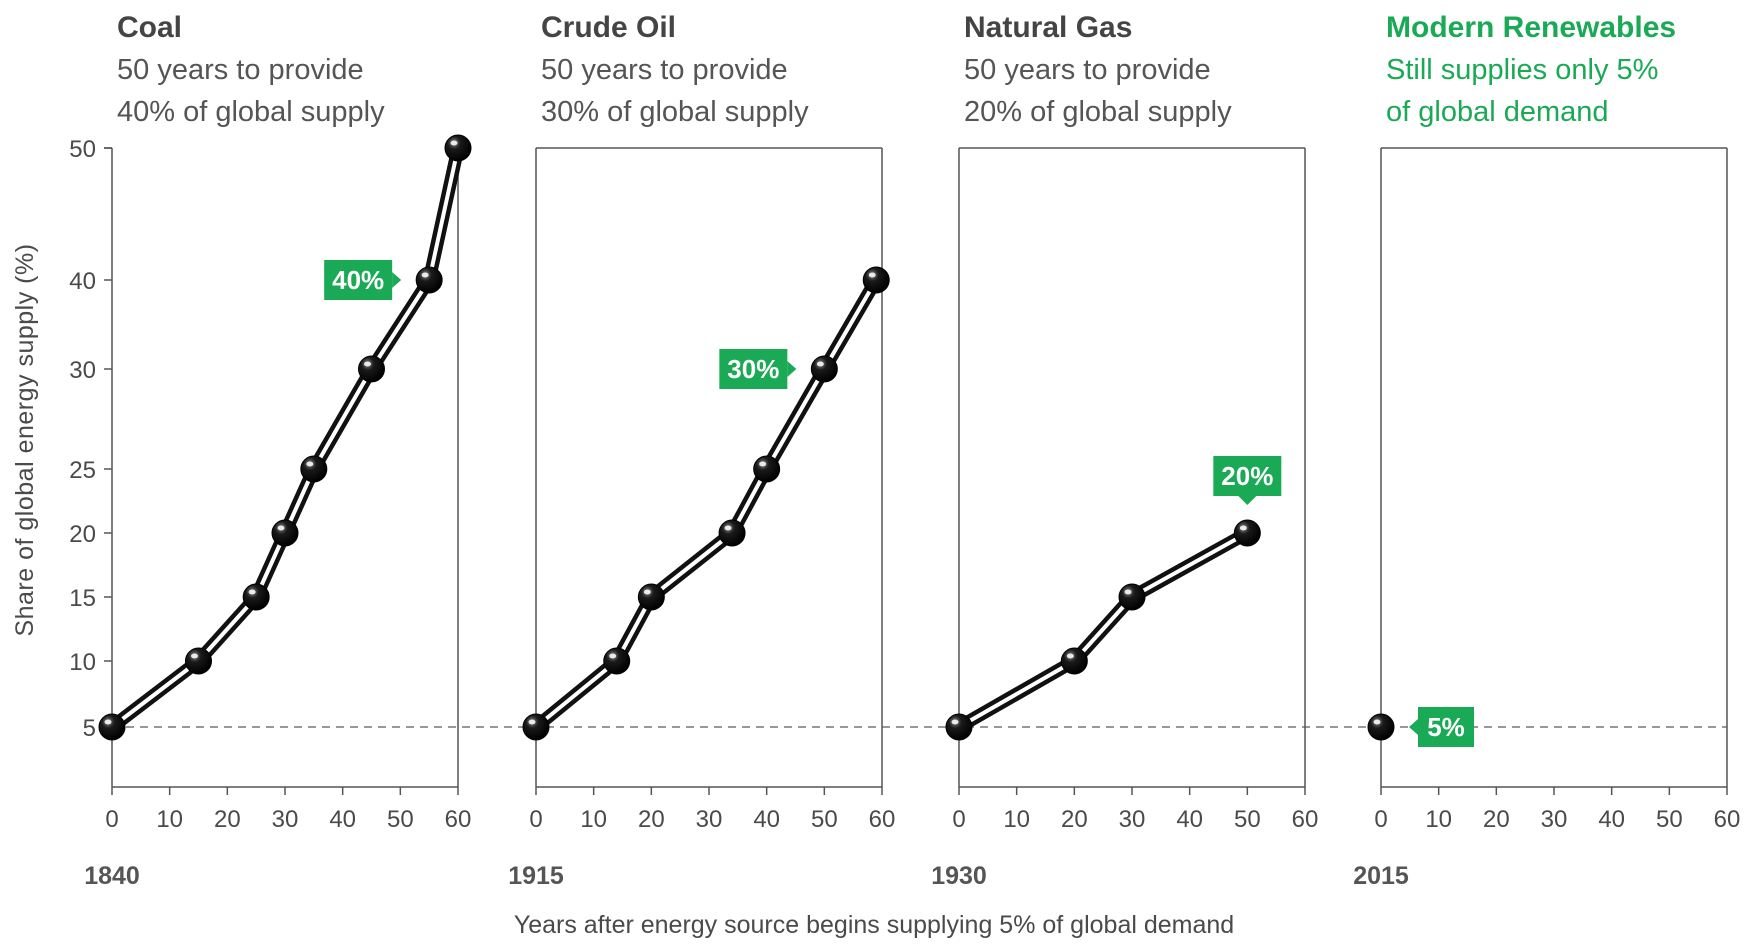 The width and height of the screenshot is (1748, 948). Describe the element at coordinates (675, 112) in the screenshot. I see `panel-subtitle-line: 30% of global supply` at that location.